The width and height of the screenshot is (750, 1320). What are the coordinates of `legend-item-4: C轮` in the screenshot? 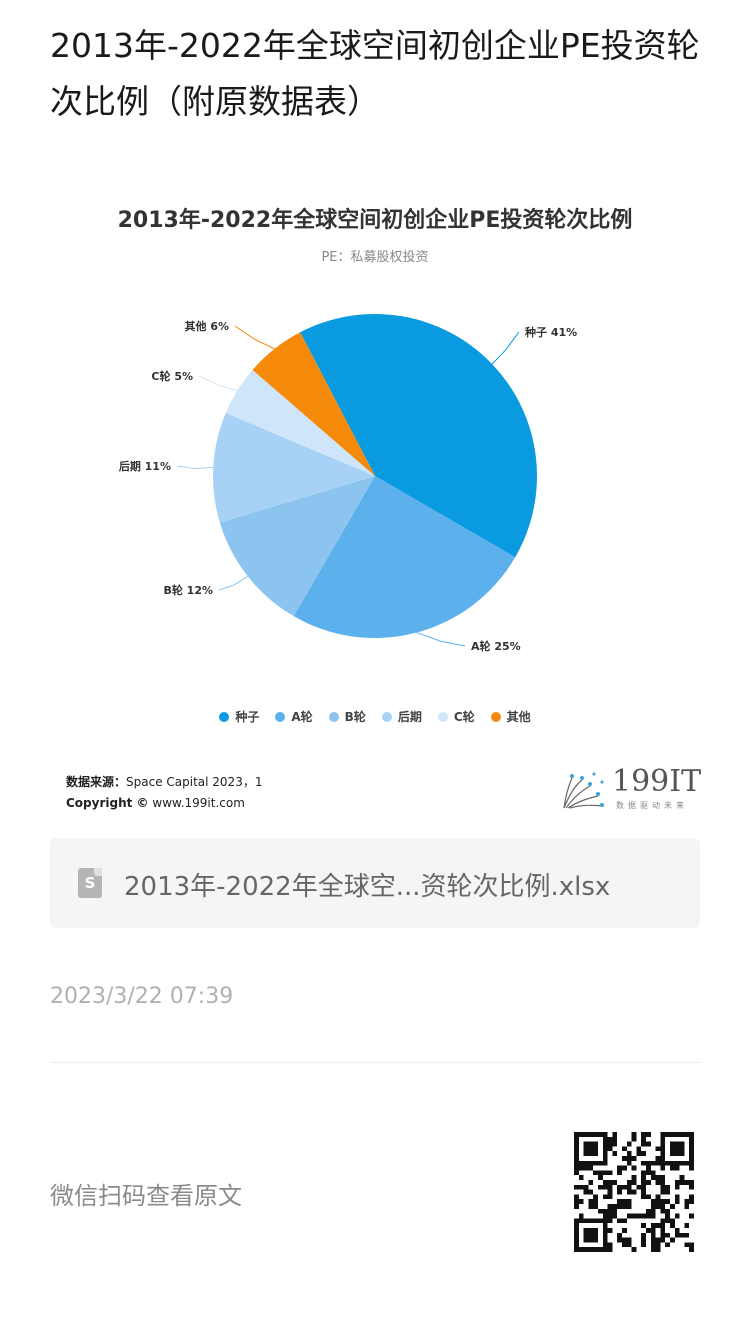 It's located at (456, 716).